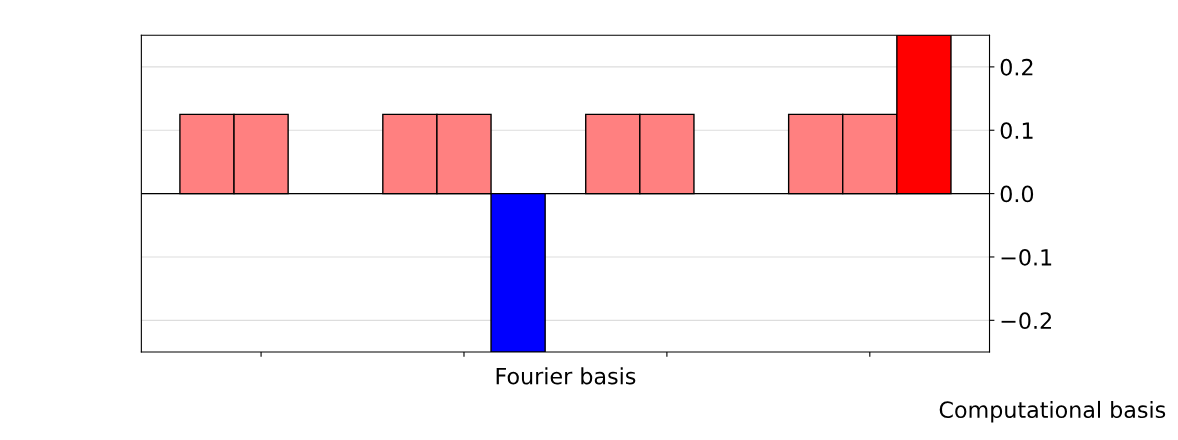 This screenshot has width=1178, height=440. Describe the element at coordinates (566, 376) in the screenshot. I see `x-axis-title: Fourier basis` at that location.